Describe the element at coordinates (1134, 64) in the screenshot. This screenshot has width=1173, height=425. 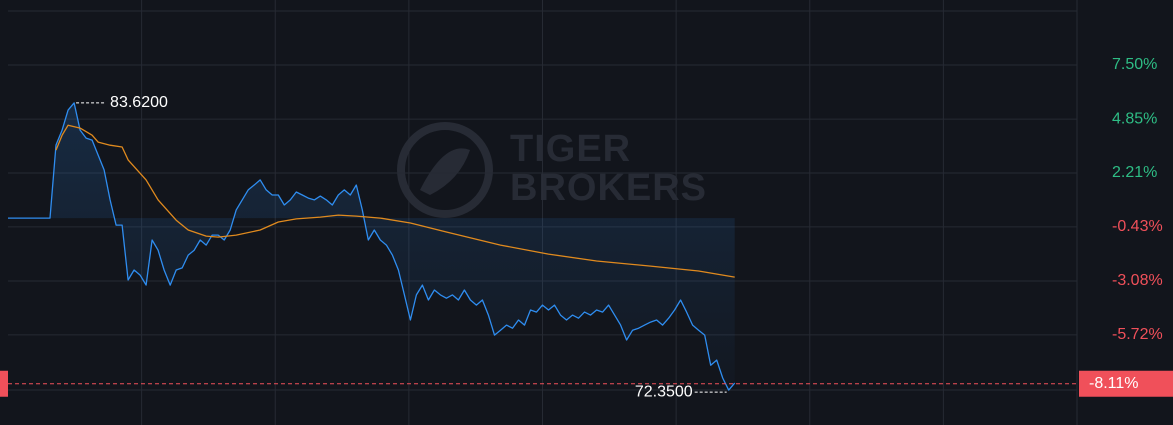
I see `y-tick-label: 7.50%` at that location.